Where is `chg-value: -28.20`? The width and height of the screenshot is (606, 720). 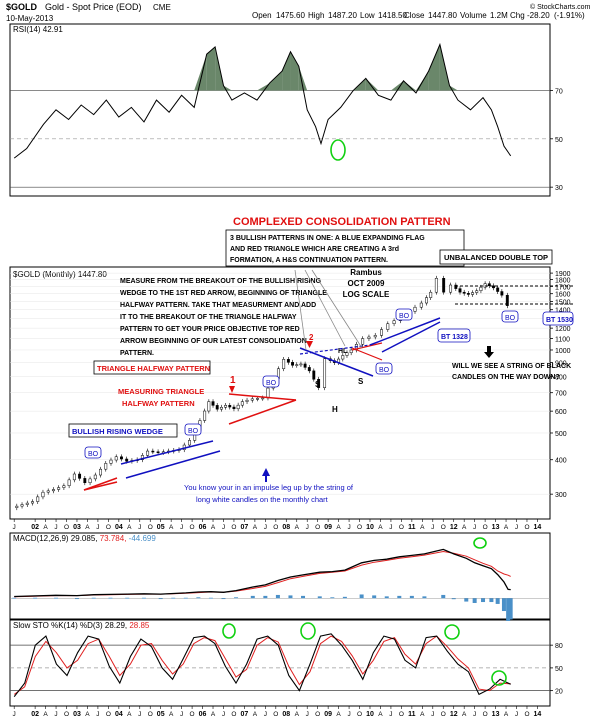 chg-value: -28.20 is located at coordinates (538, 15).